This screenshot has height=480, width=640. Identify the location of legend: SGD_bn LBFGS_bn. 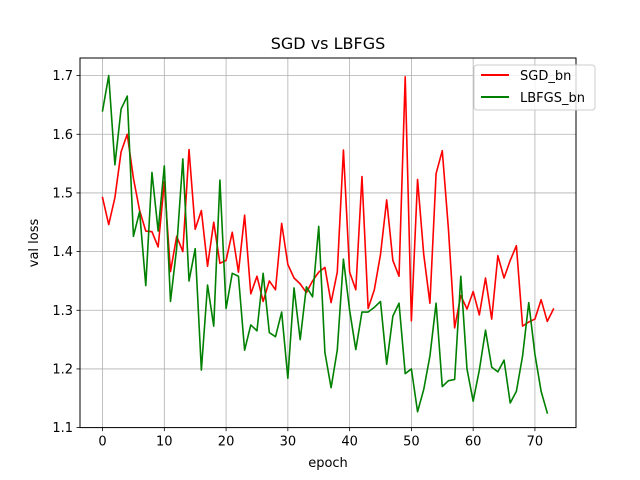
(534, 87).